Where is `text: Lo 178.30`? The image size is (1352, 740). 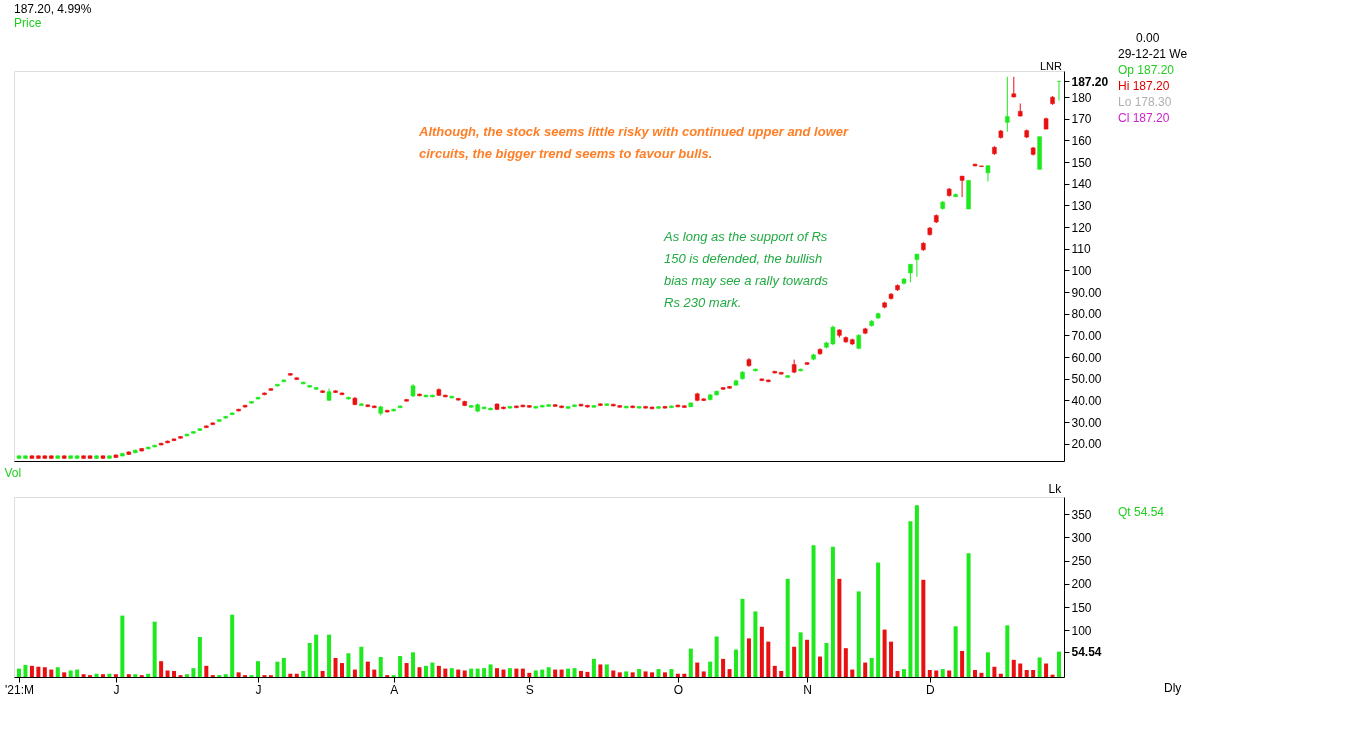
text: Lo 178.30 is located at coordinates (1145, 102).